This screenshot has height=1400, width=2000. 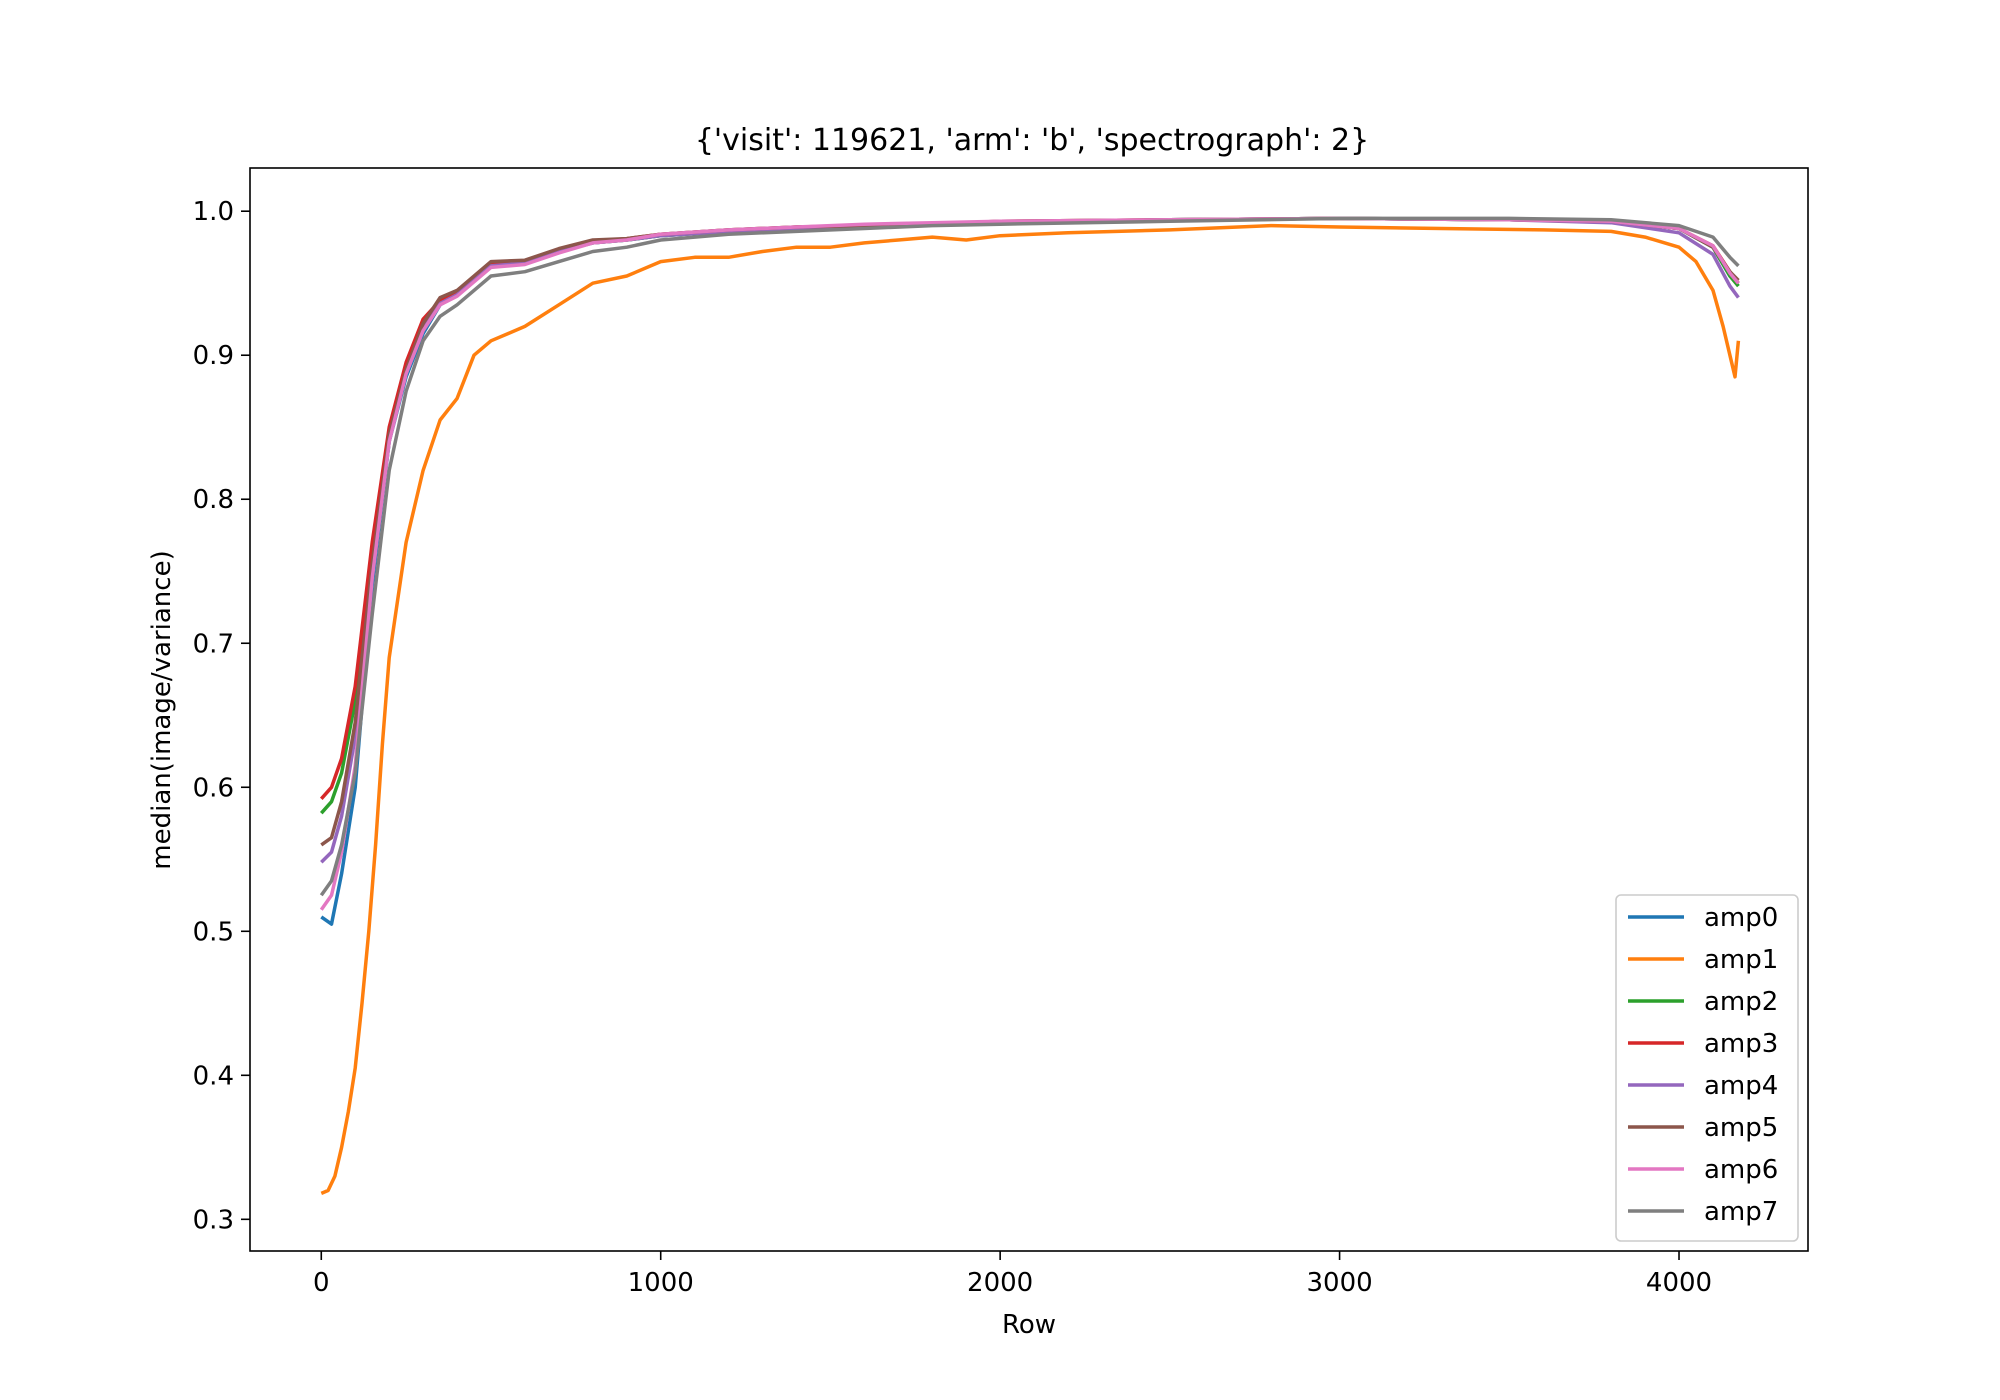 What do you see at coordinates (213, 932) in the screenshot?
I see `y-tick-label: 0.5` at bounding box center [213, 932].